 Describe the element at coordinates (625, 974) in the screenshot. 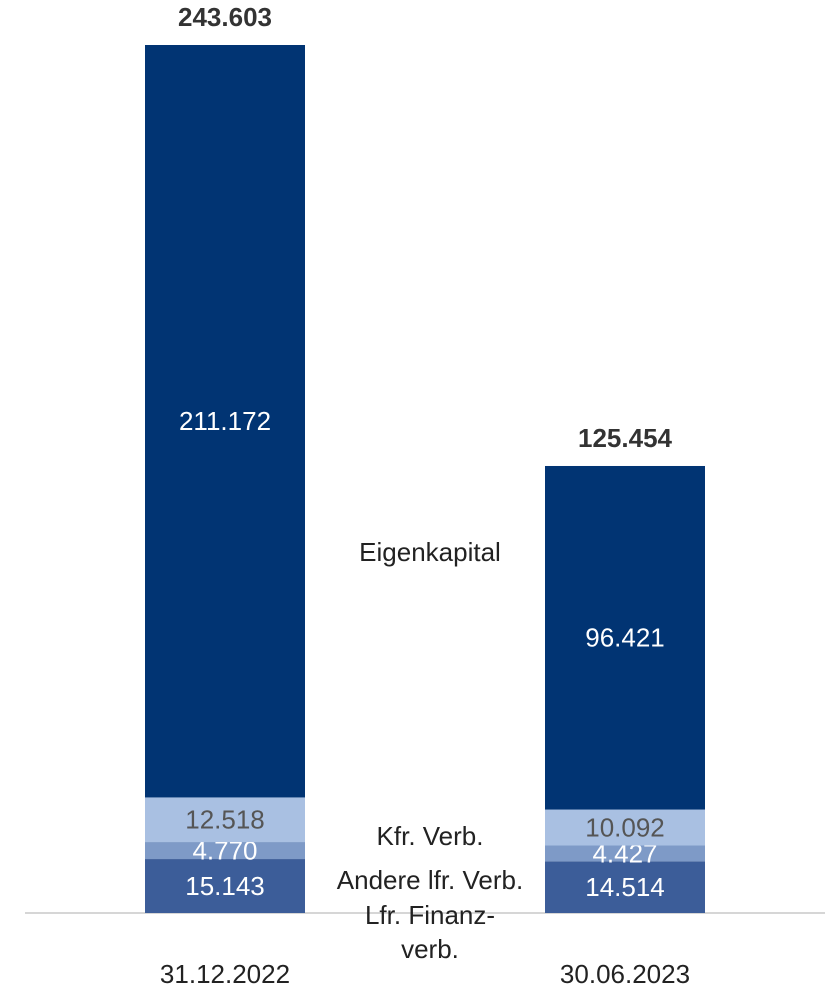

I see `x-tick-label: 30.06.2023` at that location.